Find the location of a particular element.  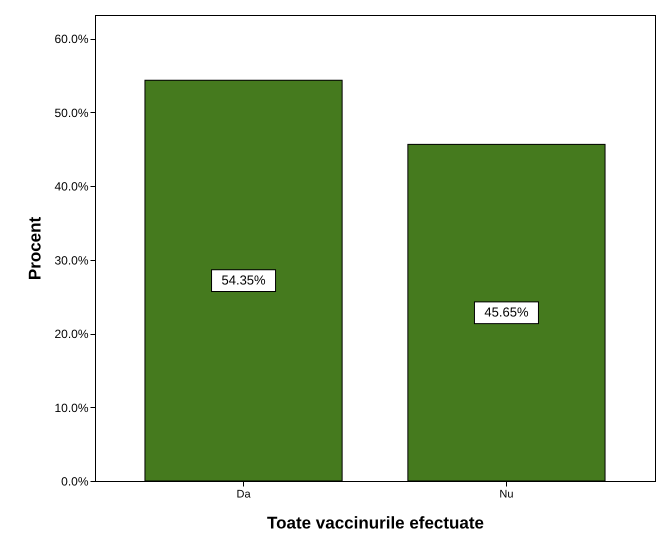

x-tick-label: Nu is located at coordinates (506, 494).